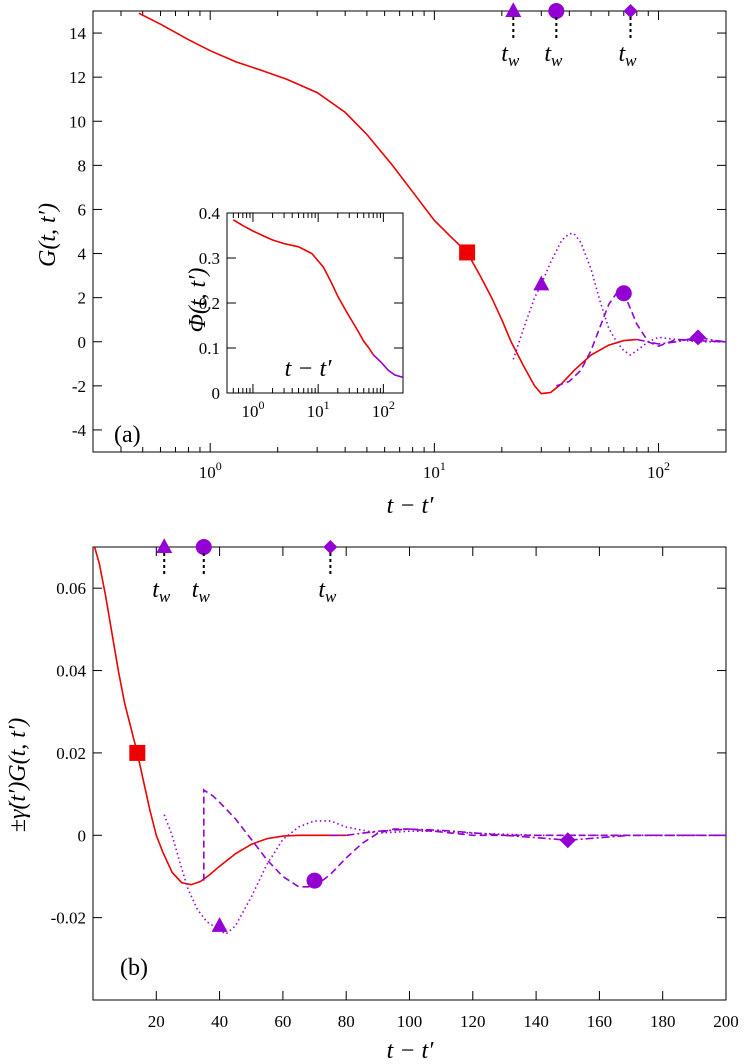 The width and height of the screenshot is (747, 1064). Describe the element at coordinates (411, 1051) in the screenshot. I see `x-axis-label-b: t − t′` at that location.